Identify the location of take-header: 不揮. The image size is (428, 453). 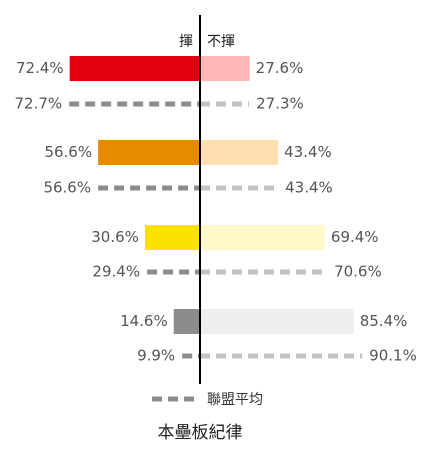
(221, 42).